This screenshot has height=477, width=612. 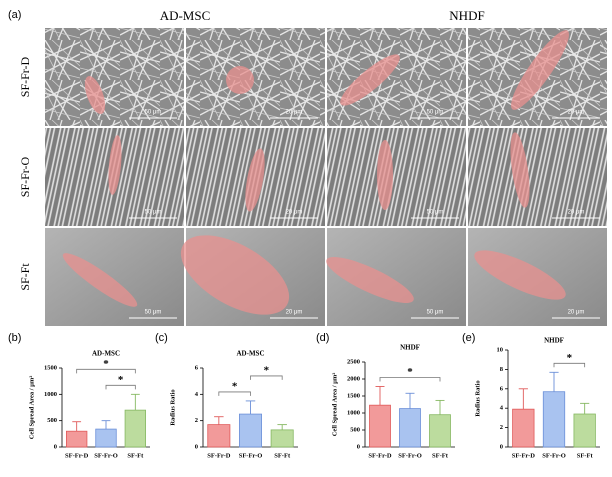 I want to click on panel-label: (d), so click(x=322, y=338).